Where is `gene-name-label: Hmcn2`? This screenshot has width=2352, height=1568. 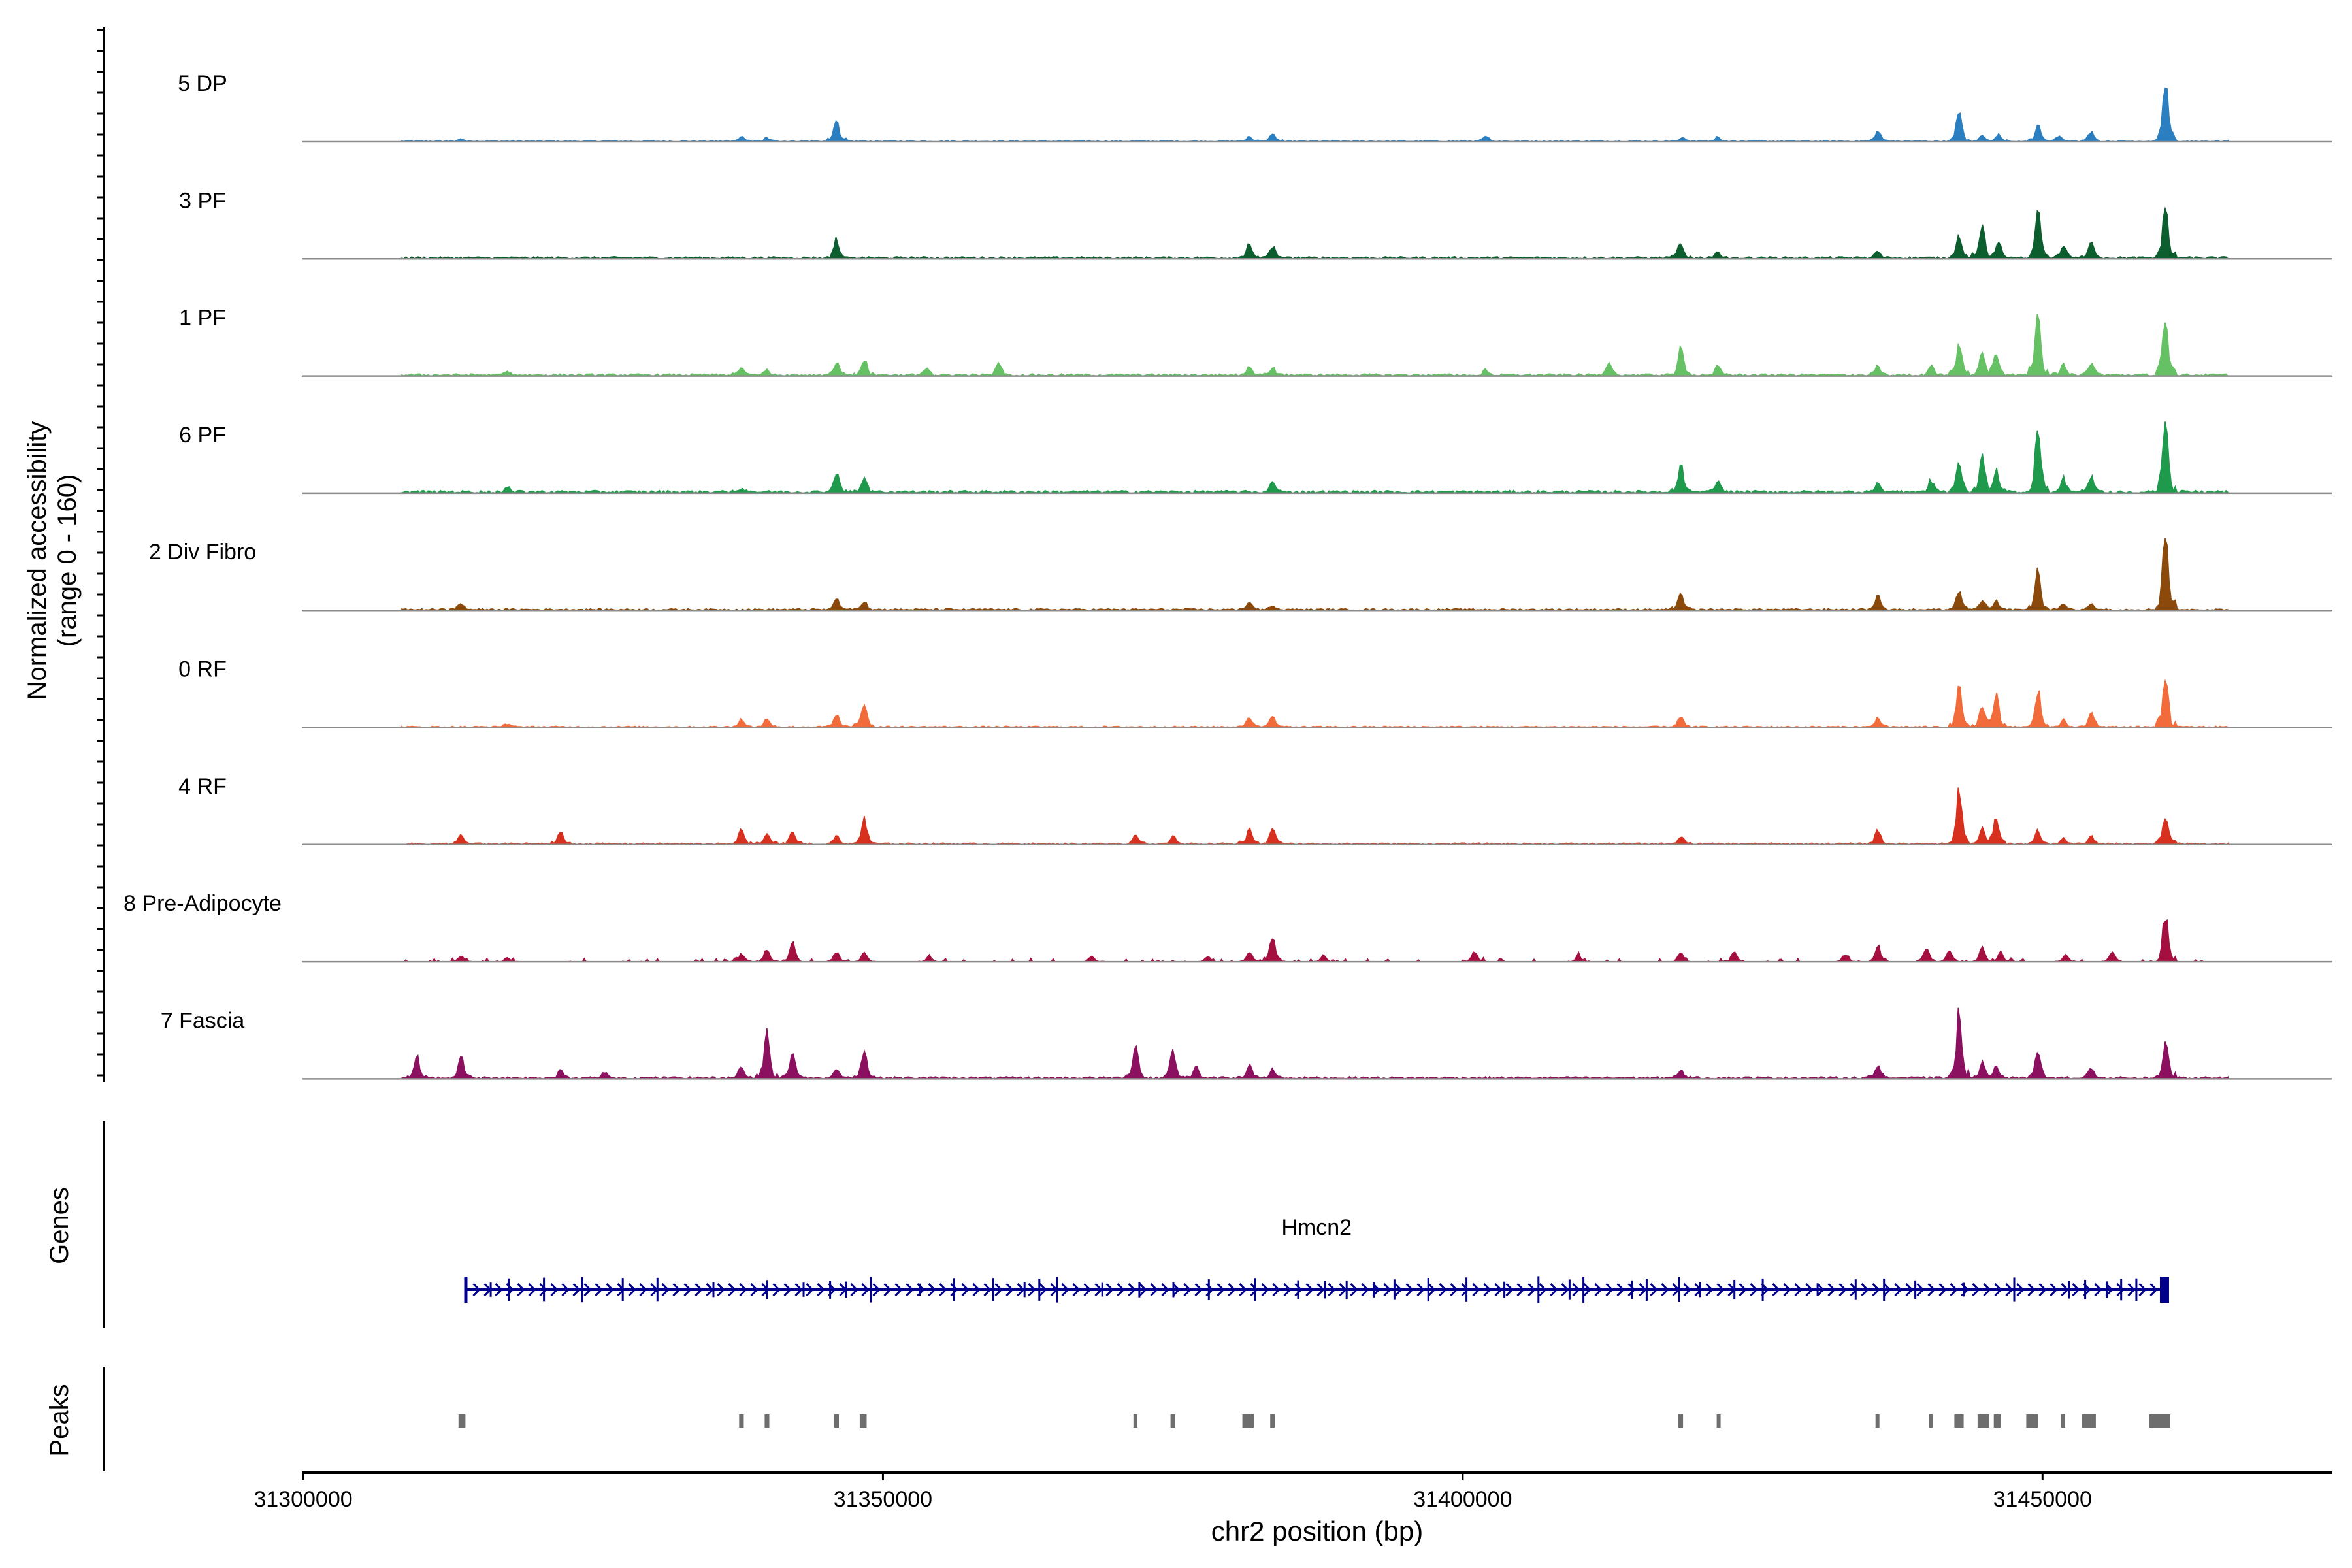 gene-name-label: Hmcn2 is located at coordinates (1316, 1227).